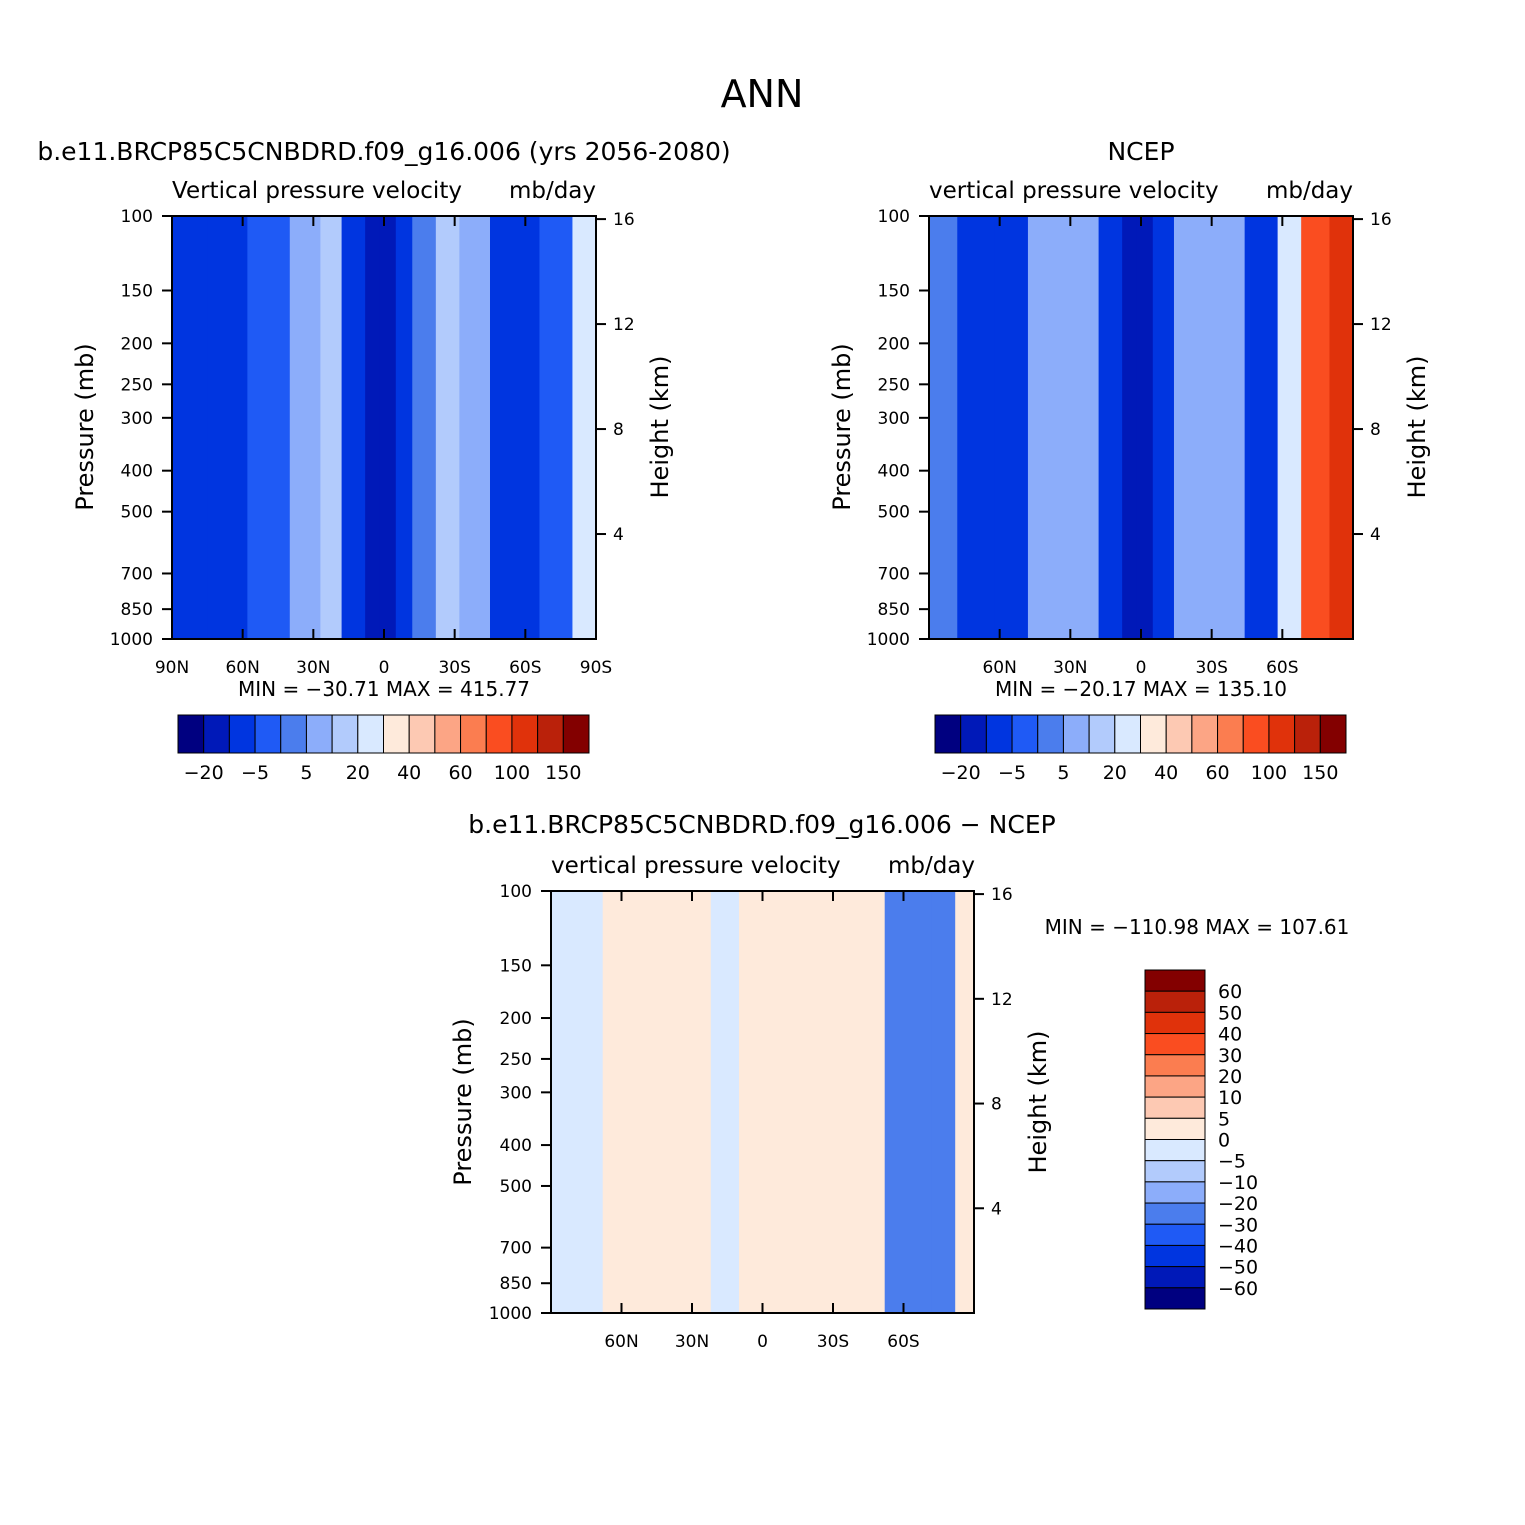 Image resolution: width=1525 pixels, height=1525 pixels. Describe the element at coordinates (516, 1019) in the screenshot. I see `y-tick-label: 200` at that location.